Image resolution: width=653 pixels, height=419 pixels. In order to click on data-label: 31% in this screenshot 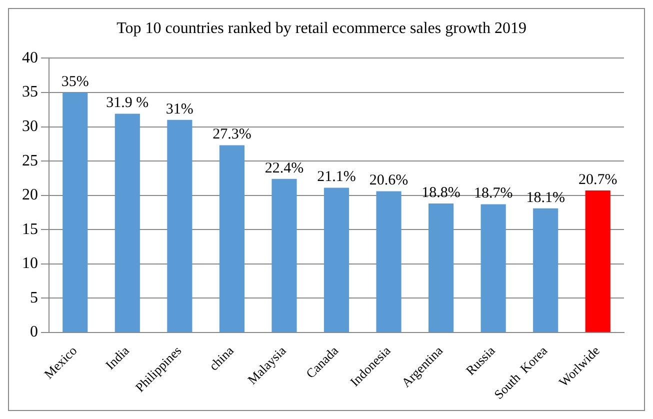, I will do `click(180, 109)`.